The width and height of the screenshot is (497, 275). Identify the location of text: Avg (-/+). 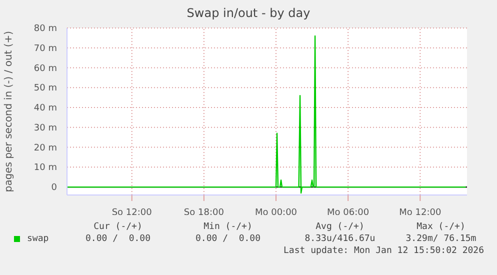
(340, 227).